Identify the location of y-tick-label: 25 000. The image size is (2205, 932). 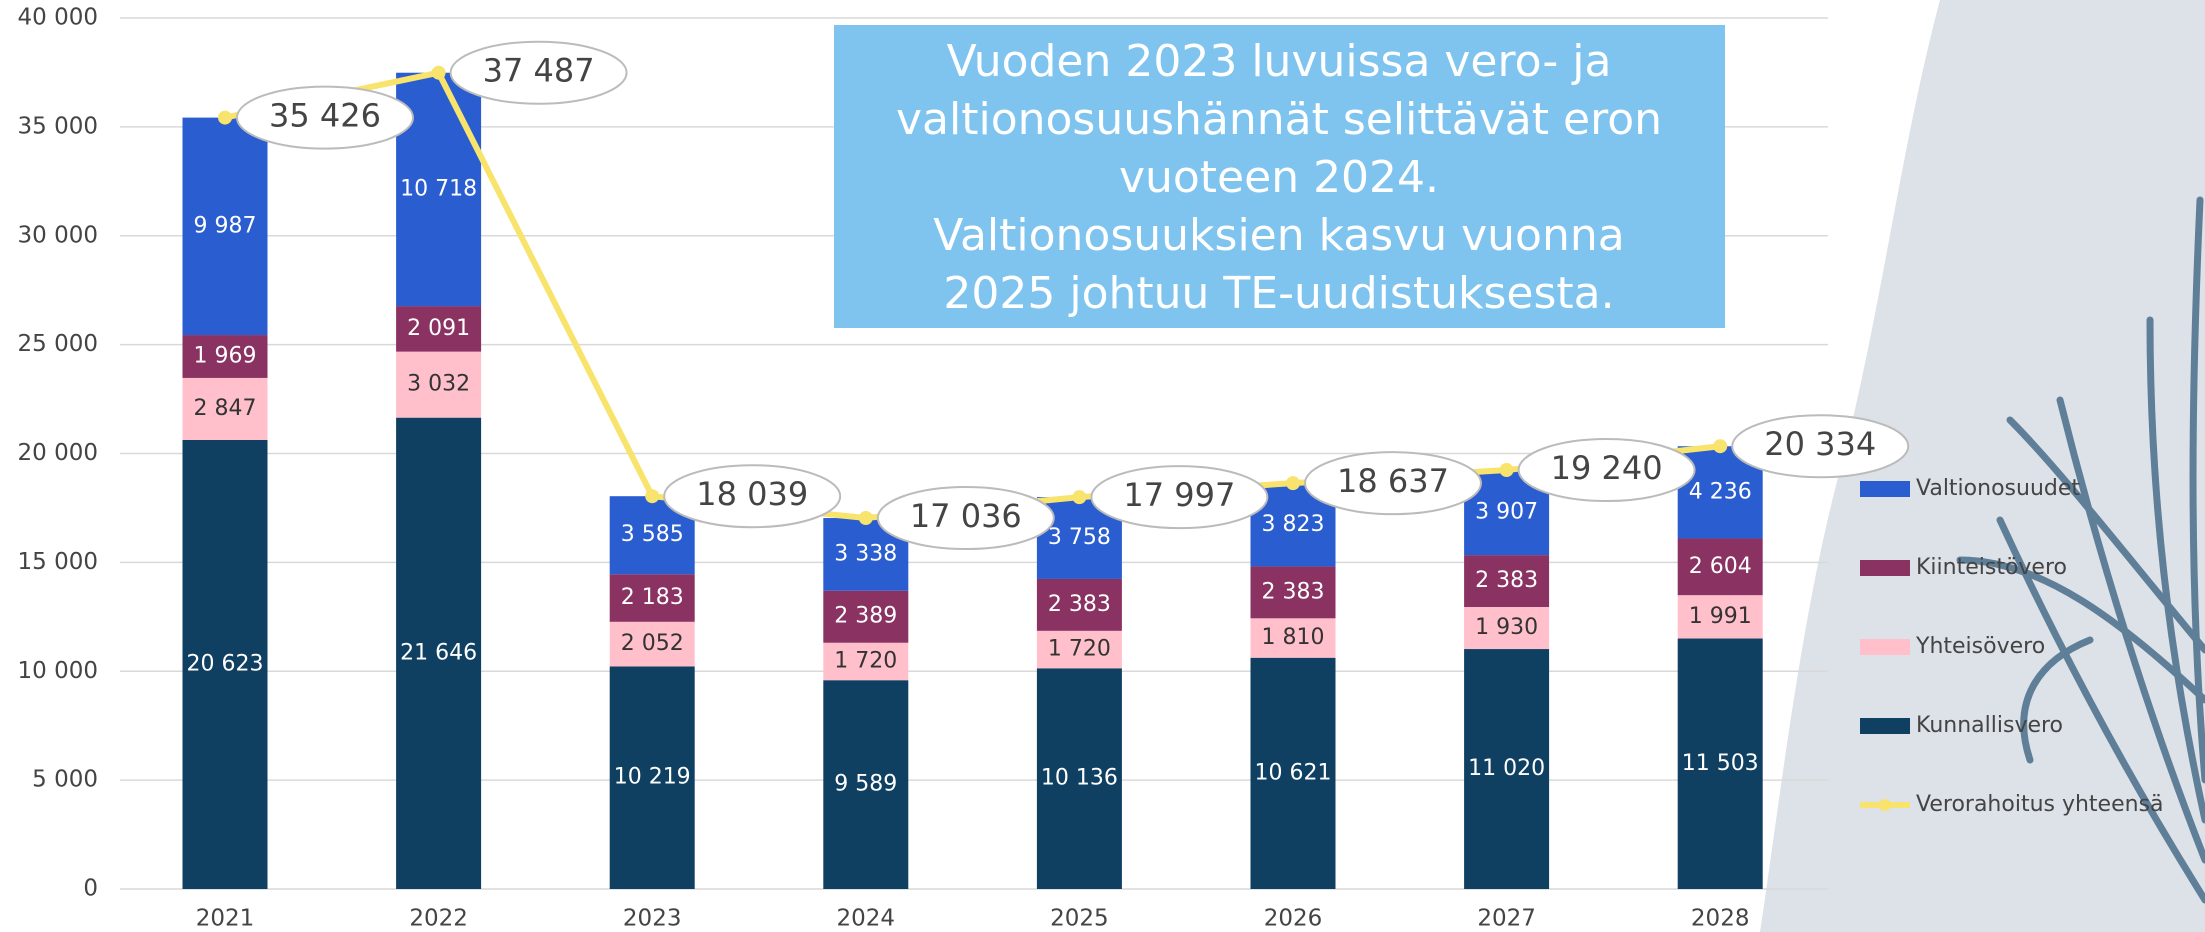
(58, 344).